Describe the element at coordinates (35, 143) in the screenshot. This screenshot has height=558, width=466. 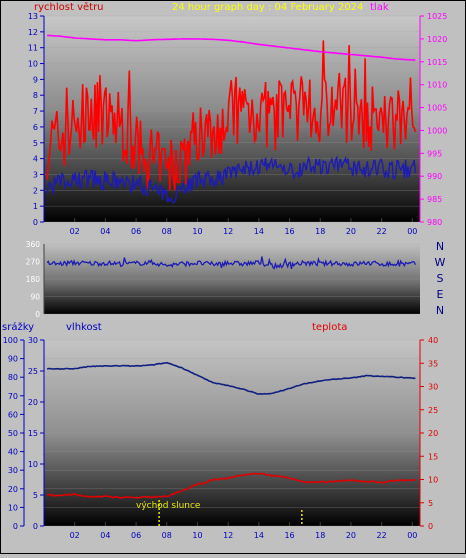
I see `wind-axis-tick-label: 5` at that location.